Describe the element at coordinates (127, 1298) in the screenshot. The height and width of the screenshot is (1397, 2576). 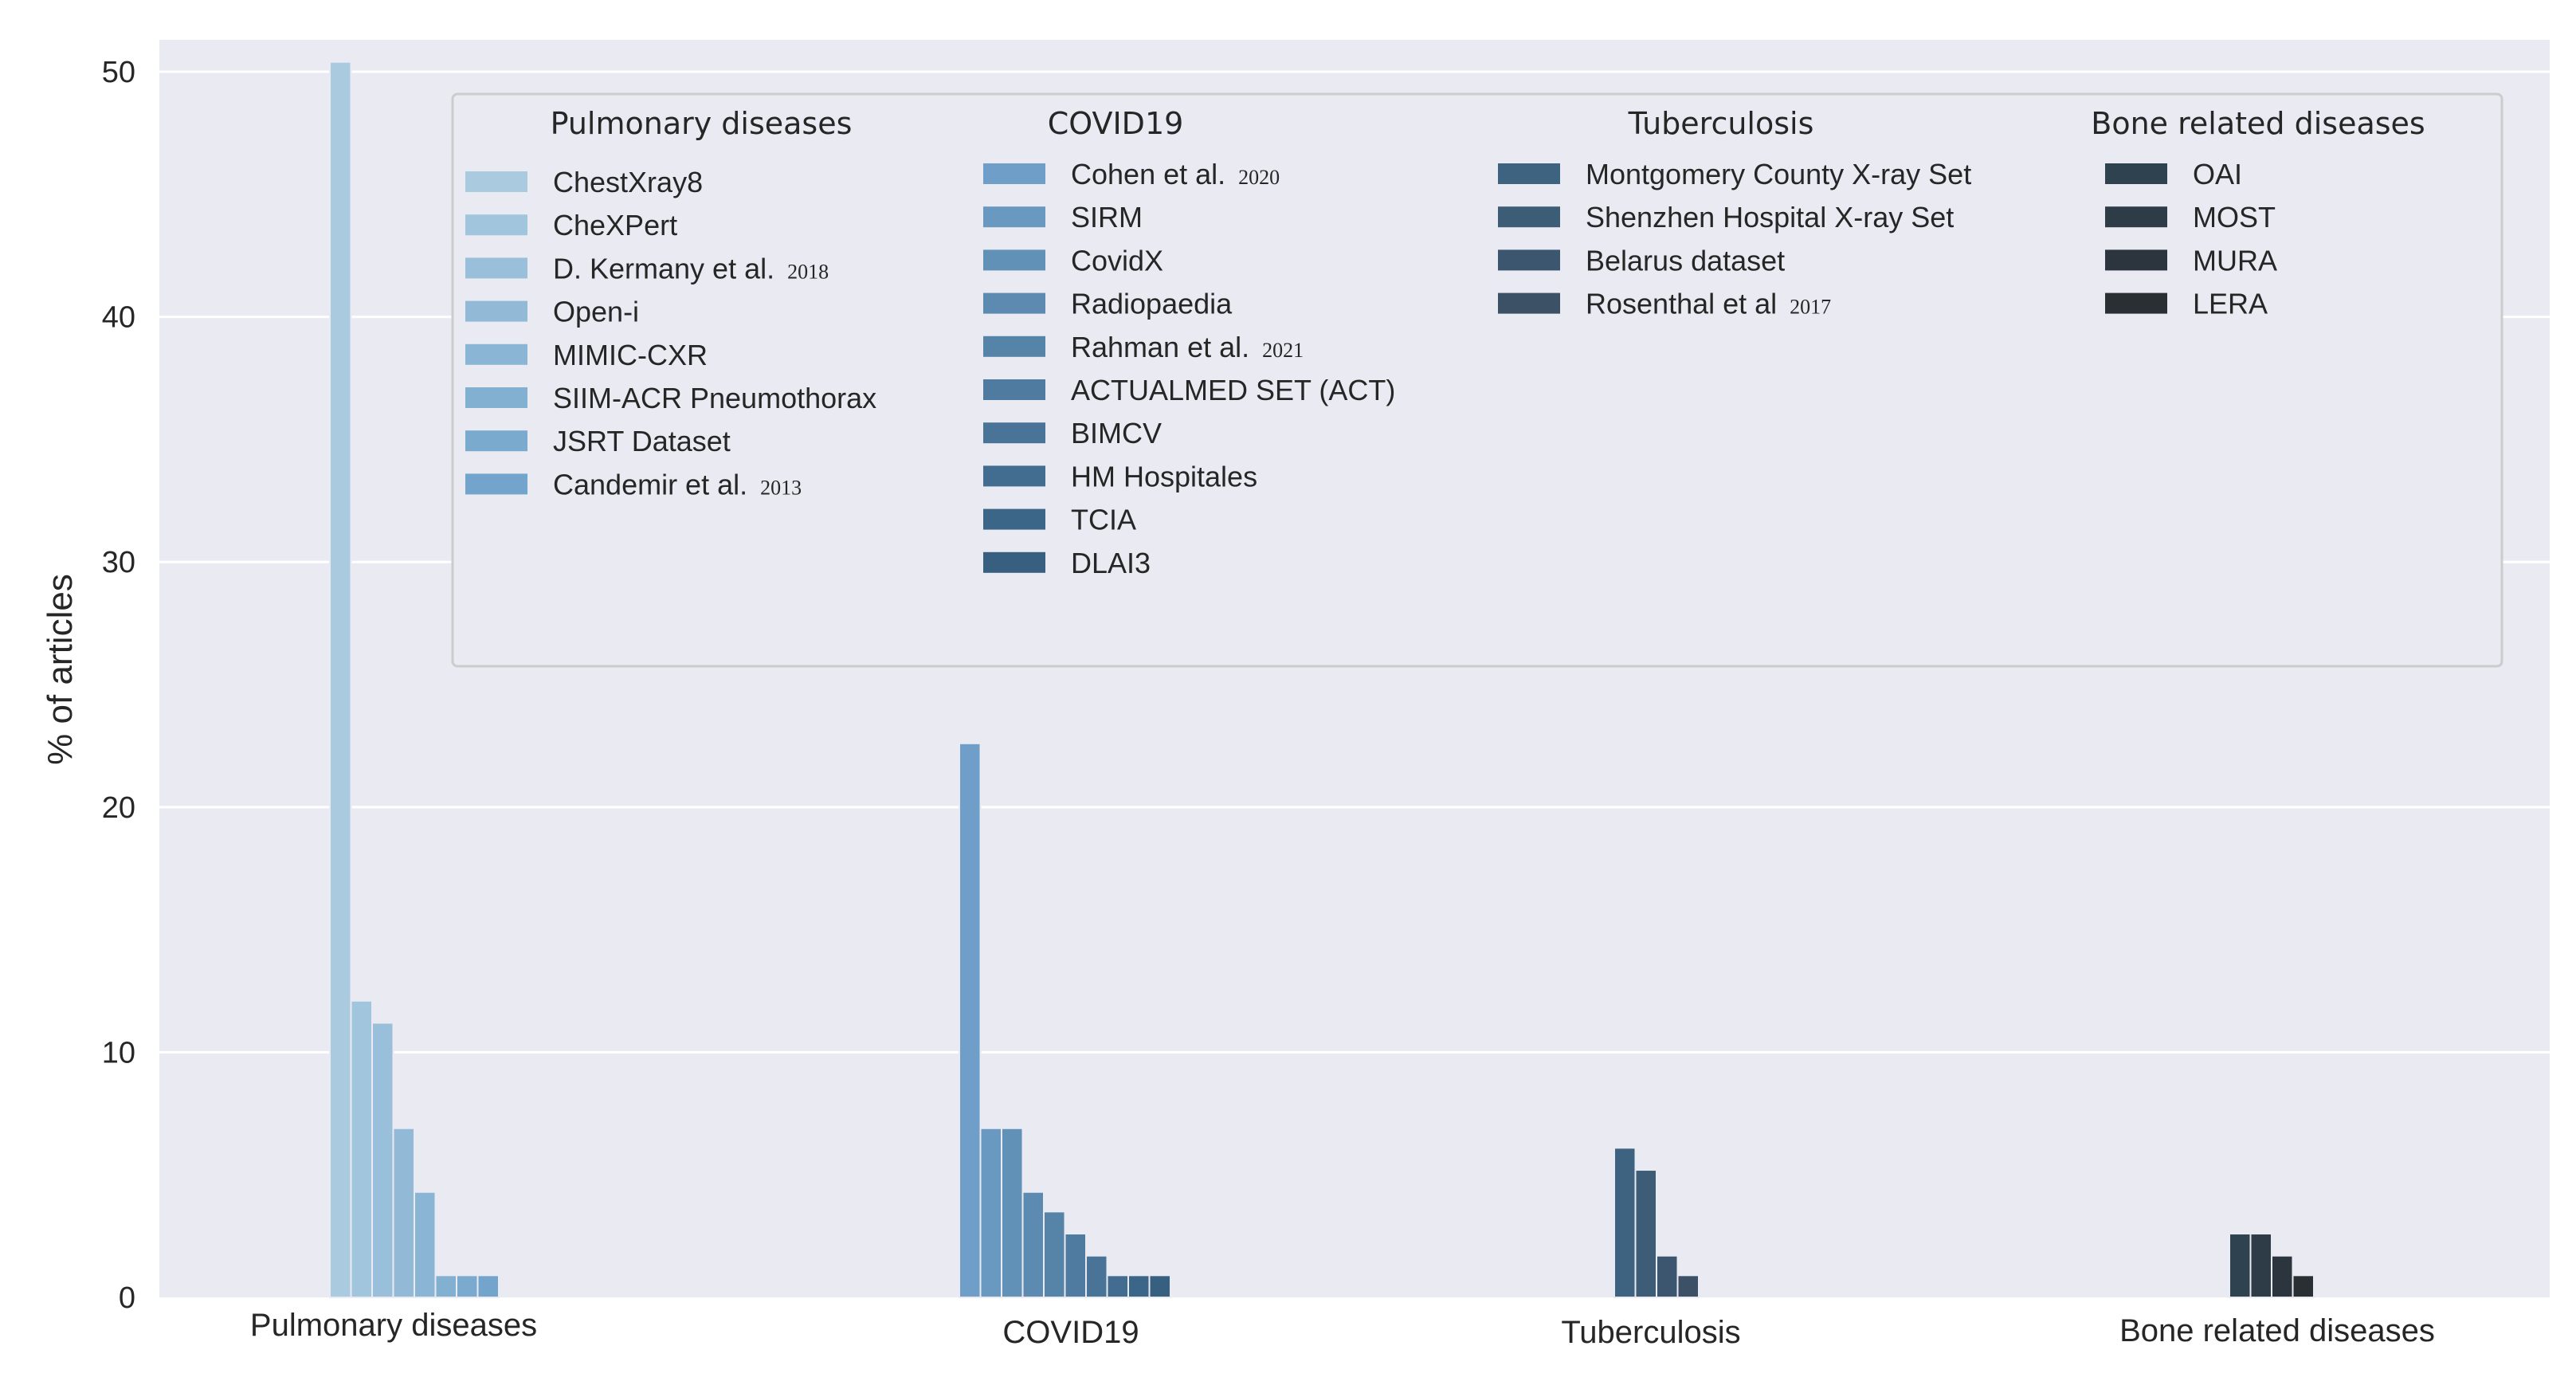
I see `y-tick-label: 0` at that location.